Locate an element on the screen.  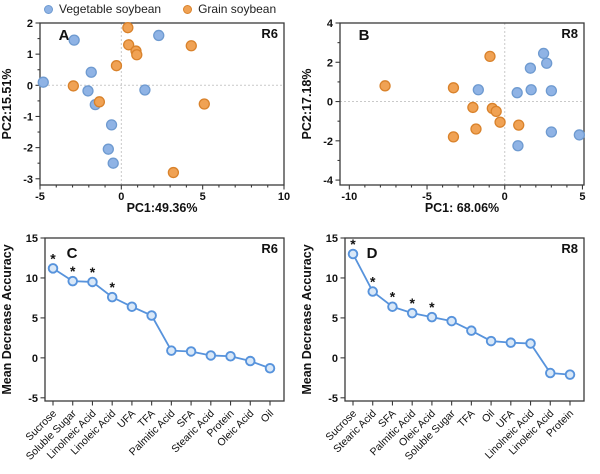
legend-label-vegetable-soybean: Vegetable soybean is located at coordinates (110, 9).